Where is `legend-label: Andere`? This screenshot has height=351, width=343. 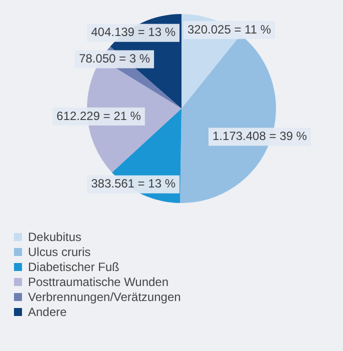 legend-label: Andere is located at coordinates (47, 311).